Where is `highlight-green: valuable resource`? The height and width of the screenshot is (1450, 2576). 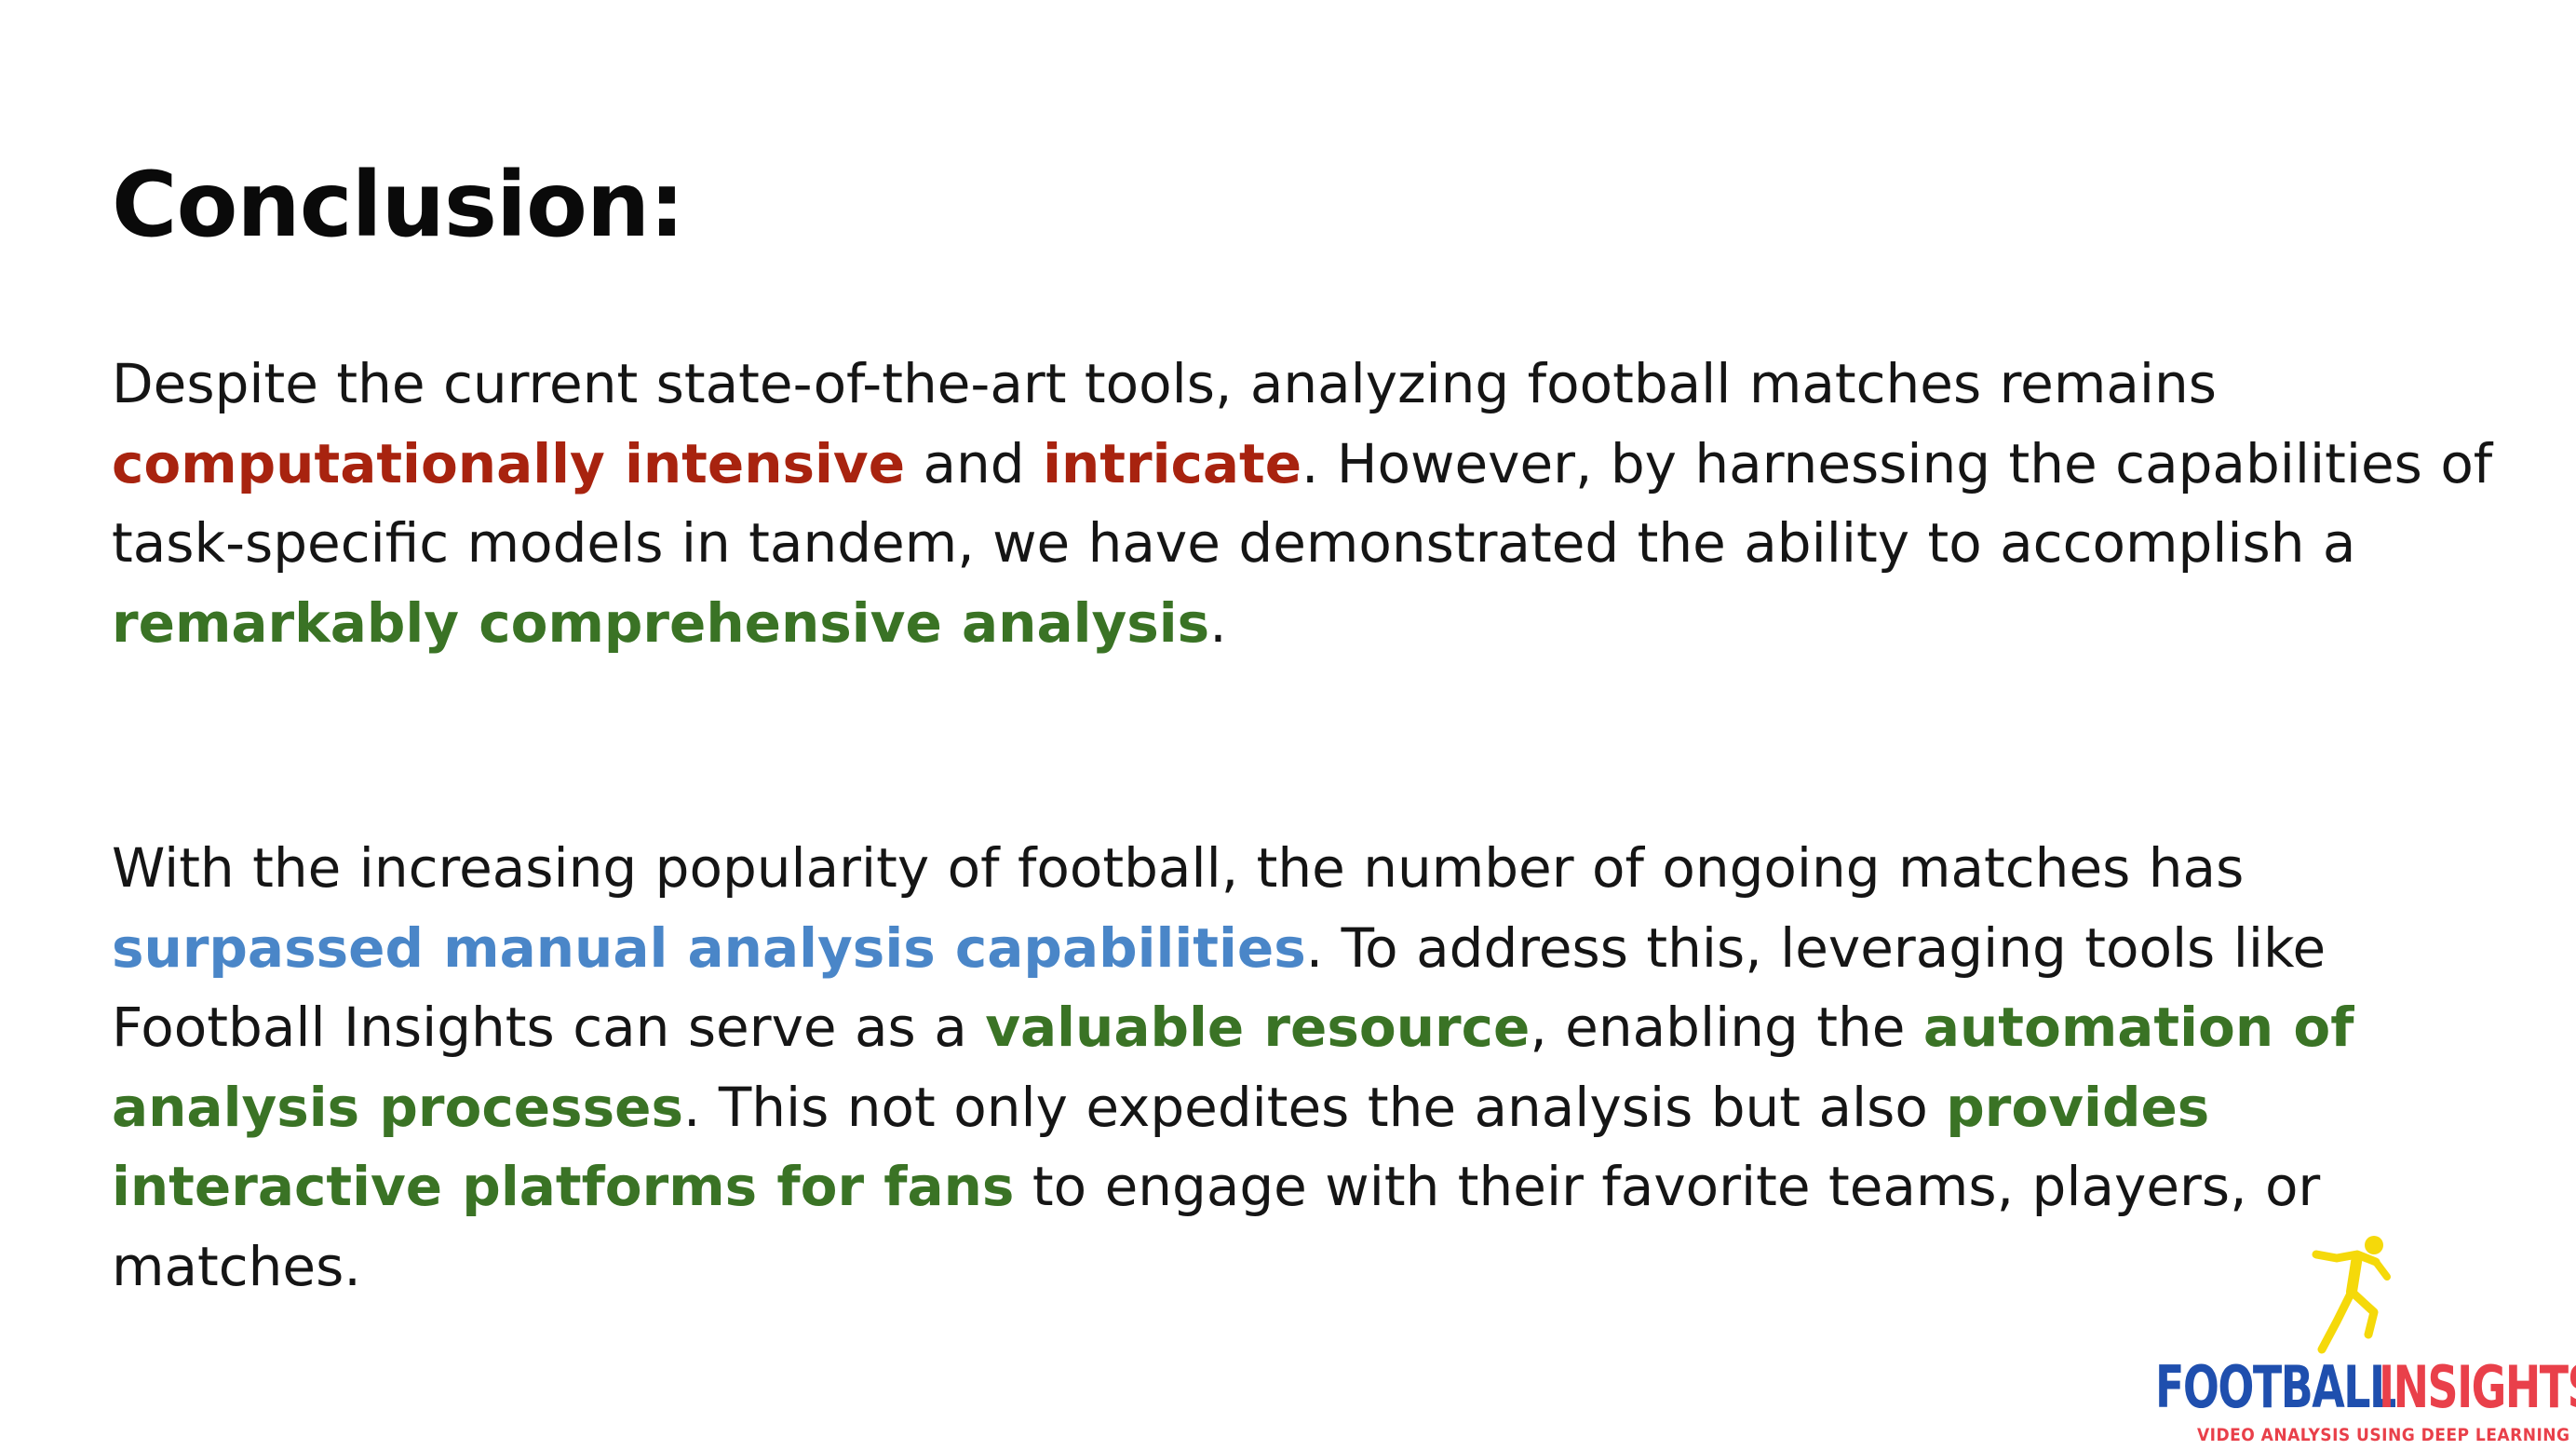
highlight-green: valuable resource is located at coordinates (1258, 1028).